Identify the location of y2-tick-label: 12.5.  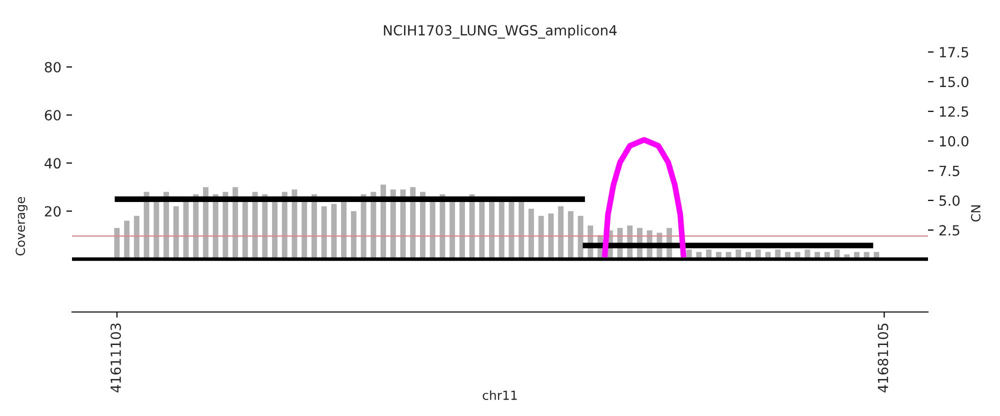
(954, 111).